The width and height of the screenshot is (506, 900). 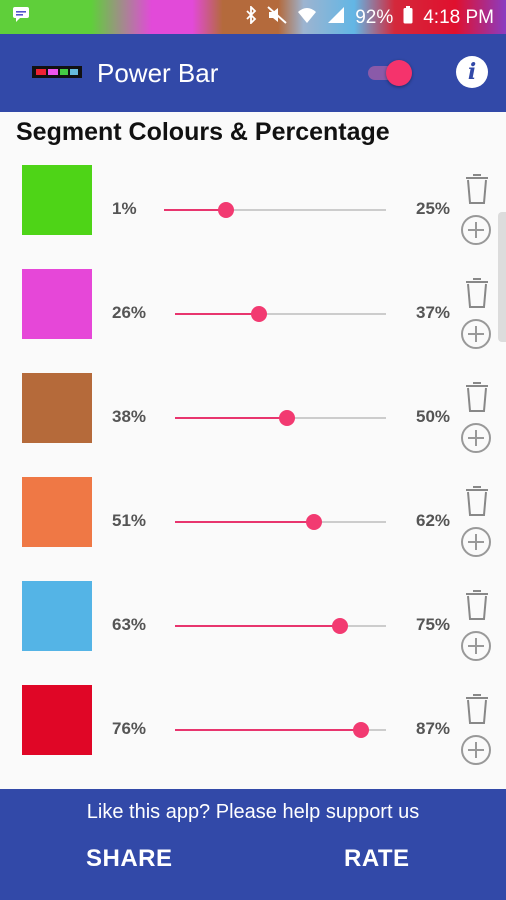 What do you see at coordinates (129, 624) in the screenshot?
I see `segment-start-percent: 63%` at bounding box center [129, 624].